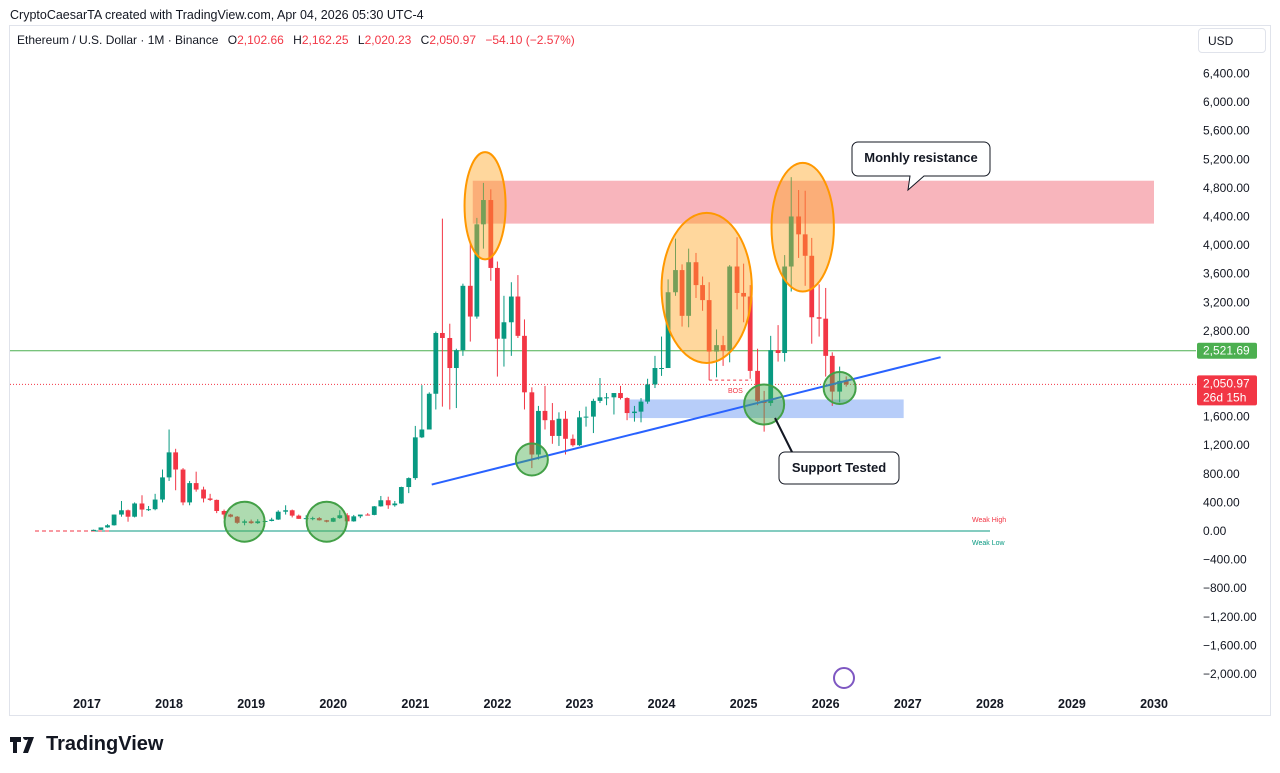 The width and height of the screenshot is (1280, 773). What do you see at coordinates (22, 744) in the screenshot?
I see `tradingview-logo-icon` at bounding box center [22, 744].